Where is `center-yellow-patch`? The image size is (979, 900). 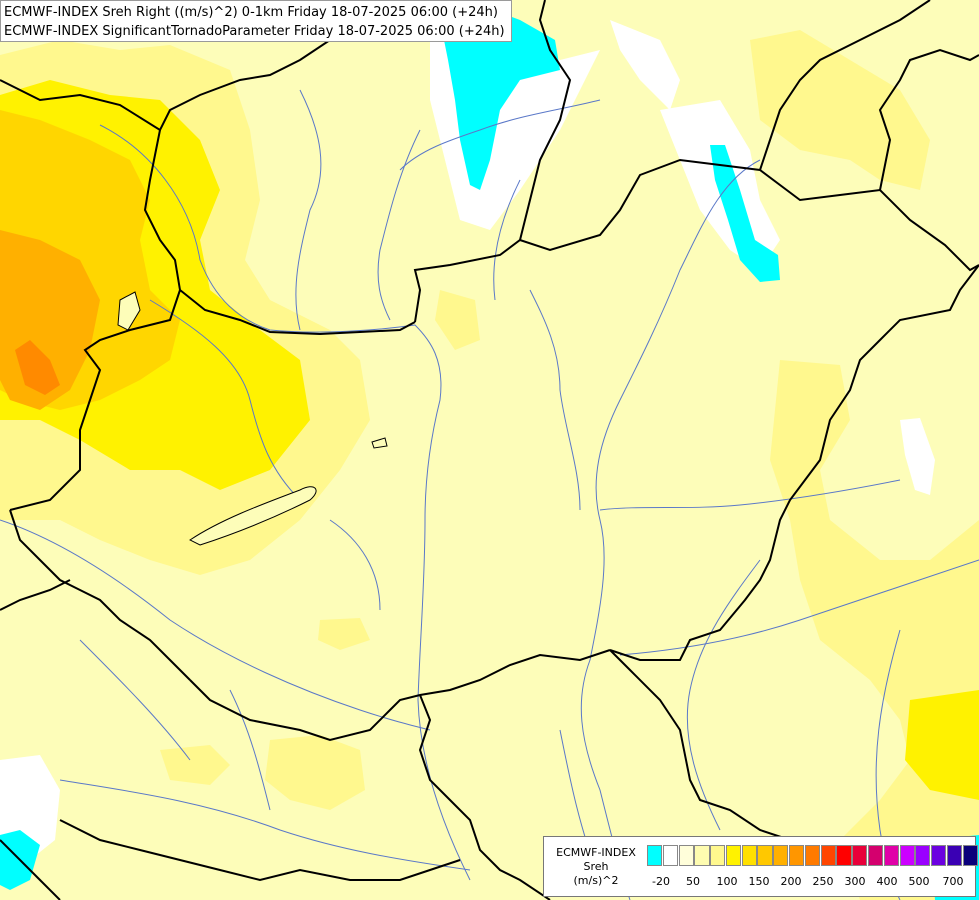 center-yellow-patch is located at coordinates (457, 320).